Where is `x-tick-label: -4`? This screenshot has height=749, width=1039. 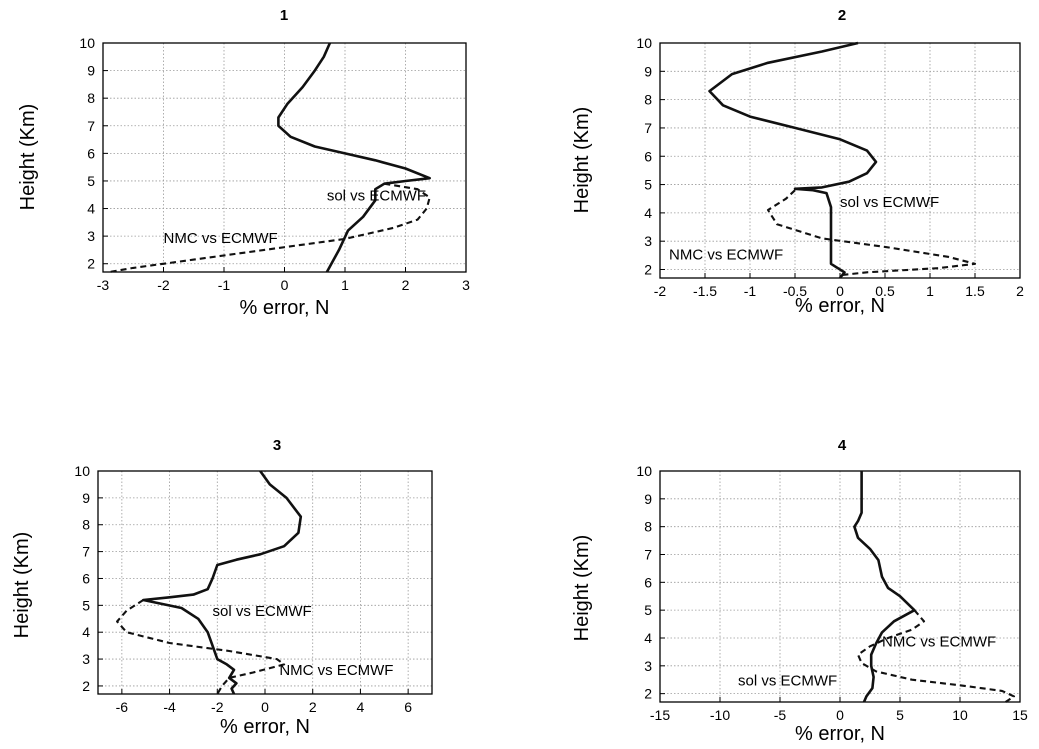
x-tick-label: -4 is located at coordinates (169, 707).